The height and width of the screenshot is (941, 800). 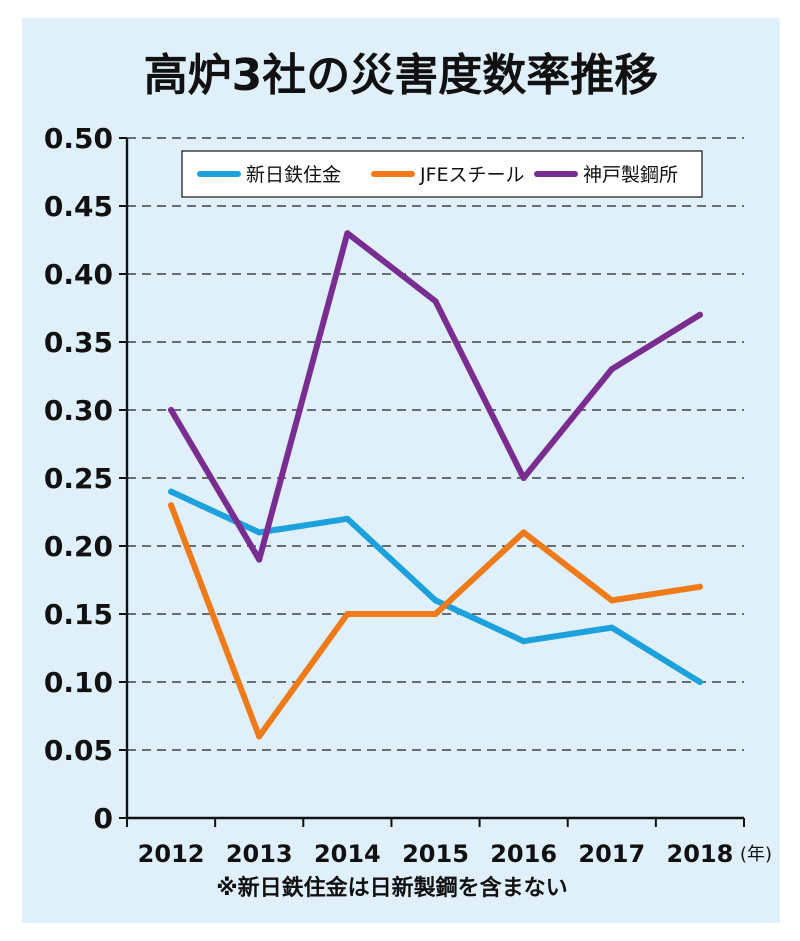 I want to click on legend: 新日鉄住金 JFEスチール 神戸製鋼所, so click(x=442, y=174).